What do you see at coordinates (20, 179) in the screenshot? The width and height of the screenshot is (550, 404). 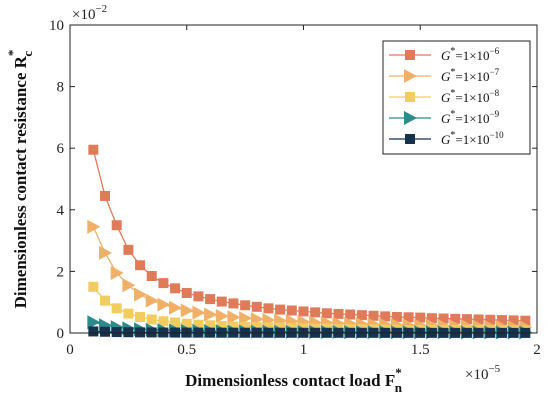 I see `y-axis-label: Dimensionless contact resistance R*c` at bounding box center [20, 179].